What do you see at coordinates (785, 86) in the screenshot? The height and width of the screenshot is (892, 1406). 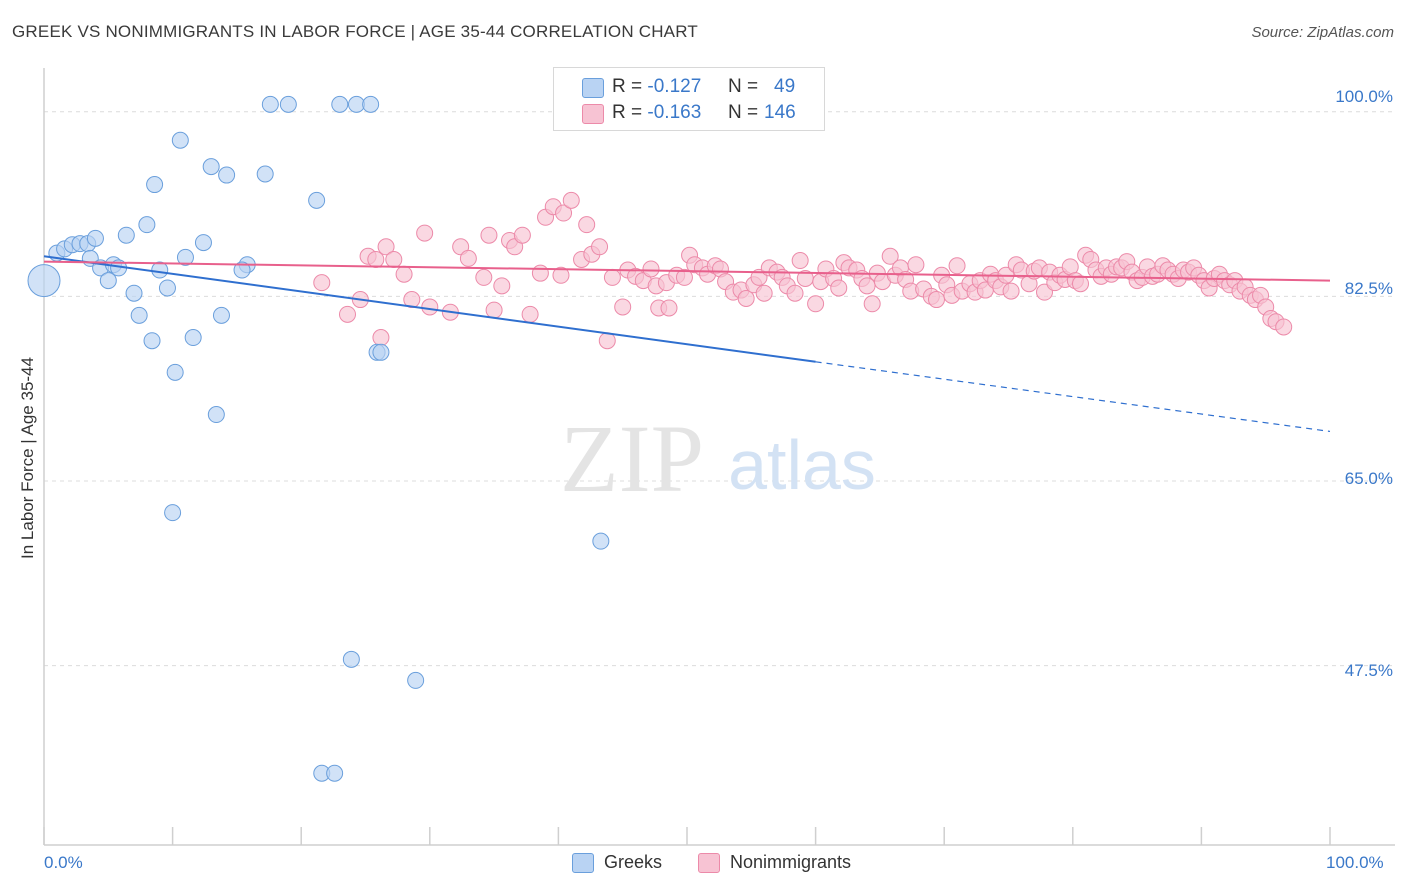 I see `greeks-n-value: 49` at bounding box center [785, 86].